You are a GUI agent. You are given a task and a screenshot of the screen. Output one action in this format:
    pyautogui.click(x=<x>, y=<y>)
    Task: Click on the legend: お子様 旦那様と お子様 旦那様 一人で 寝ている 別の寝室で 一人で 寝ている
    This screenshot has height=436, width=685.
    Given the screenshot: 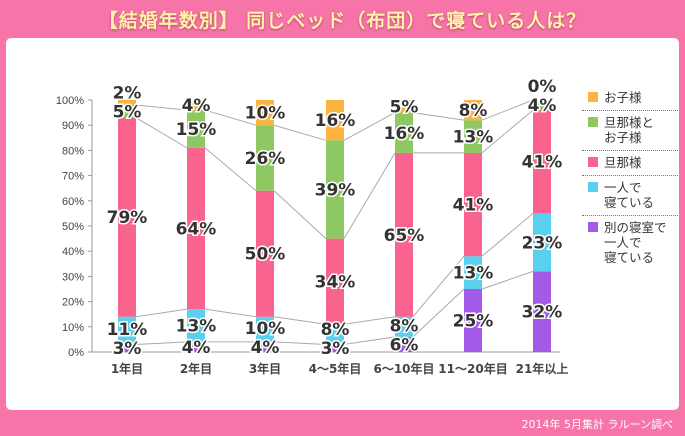 What is the action you would take?
    pyautogui.click(x=630, y=178)
    